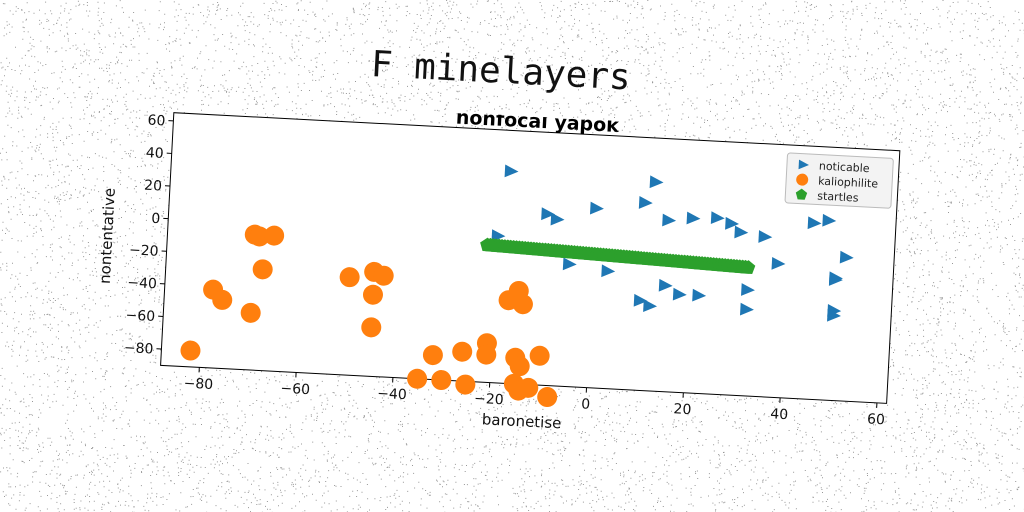 Image resolution: width=1024 pixels, height=512 pixels. What do you see at coordinates (682, 409) in the screenshot?
I see `x-tick-label: 20` at bounding box center [682, 409].